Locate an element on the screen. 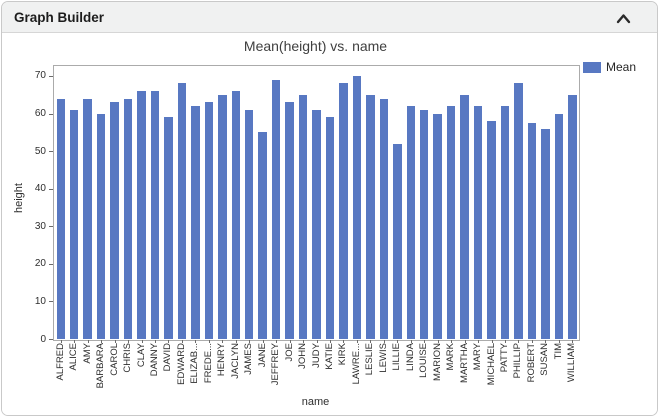 This screenshot has height=417, width=659. x-category-label: JOE is located at coordinates (289, 352).